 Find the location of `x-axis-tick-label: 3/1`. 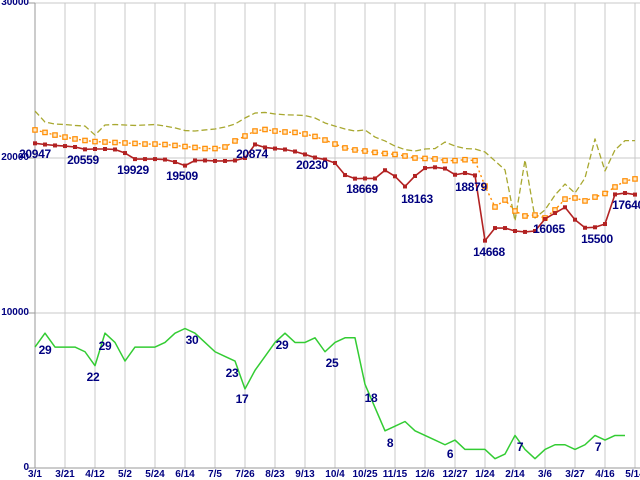

x-axis-tick-label: 3/1 is located at coordinates (35, 474).